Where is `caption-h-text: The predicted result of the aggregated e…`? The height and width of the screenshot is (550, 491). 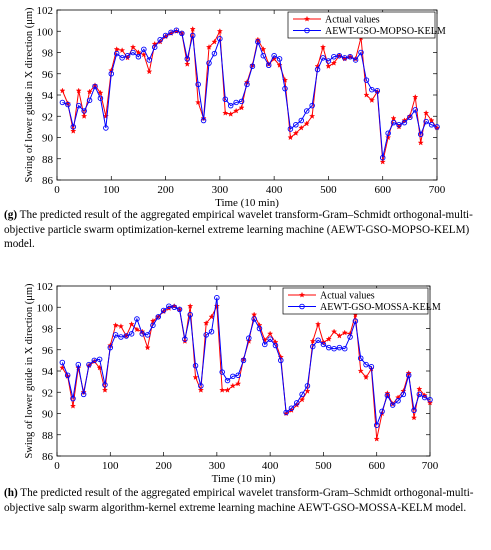 caption-h-text: The predicted result of the aggregated e… is located at coordinates (239, 500).